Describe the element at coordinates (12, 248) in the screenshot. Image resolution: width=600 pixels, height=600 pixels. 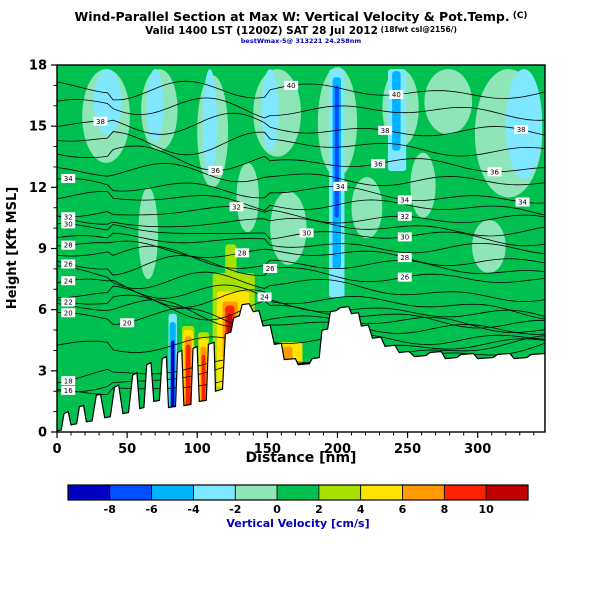
I see `y-axis-label: Height [Kft MSL]` at that location.